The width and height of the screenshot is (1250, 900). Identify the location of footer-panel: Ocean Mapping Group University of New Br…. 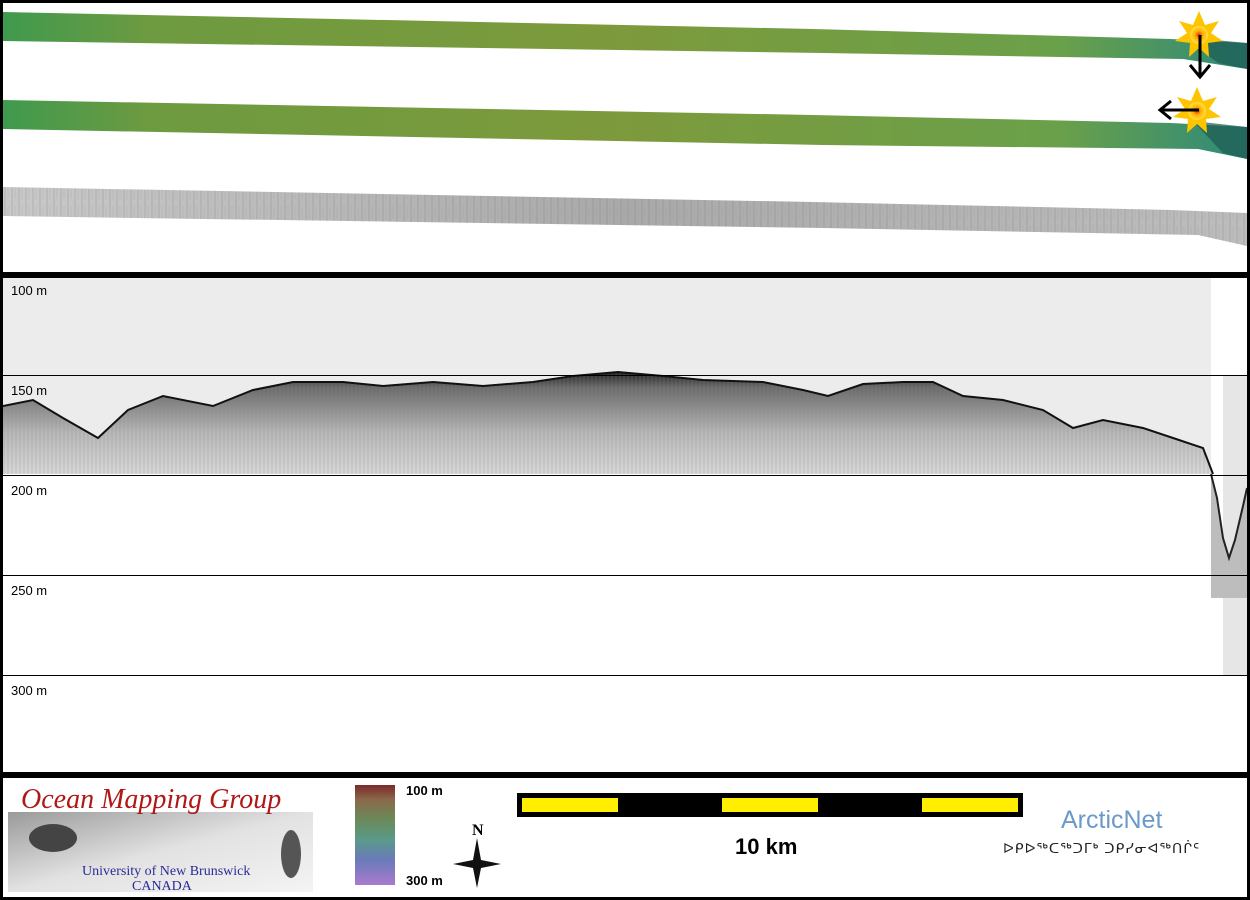
(625, 837).